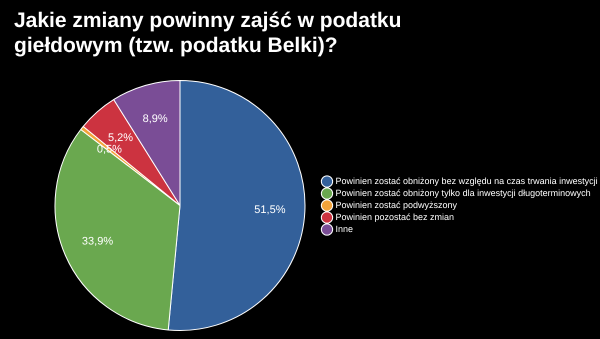  Describe the element at coordinates (121, 138) in the screenshot. I see `data-label: 5,2%` at that location.